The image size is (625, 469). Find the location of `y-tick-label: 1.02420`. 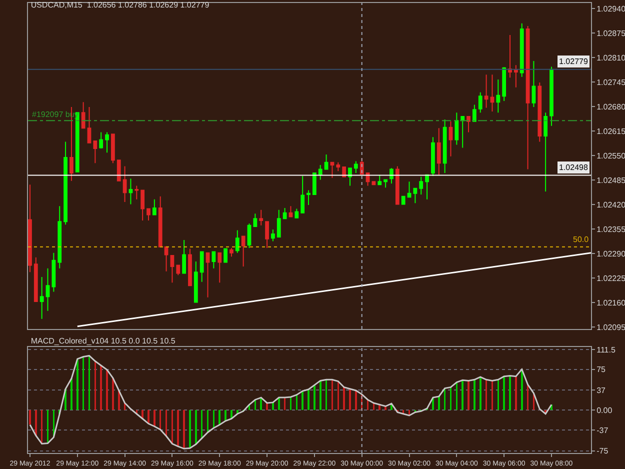

y-tick-label: 1.02420 is located at coordinates (610, 205).